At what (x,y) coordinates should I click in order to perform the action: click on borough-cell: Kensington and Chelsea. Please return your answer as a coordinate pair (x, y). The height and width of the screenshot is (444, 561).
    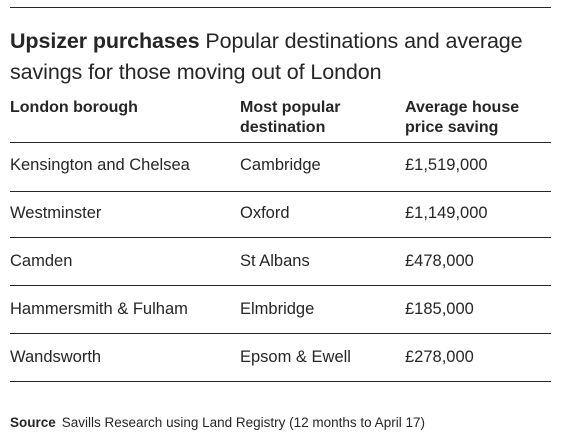
    Looking at the image, I should click on (100, 165).